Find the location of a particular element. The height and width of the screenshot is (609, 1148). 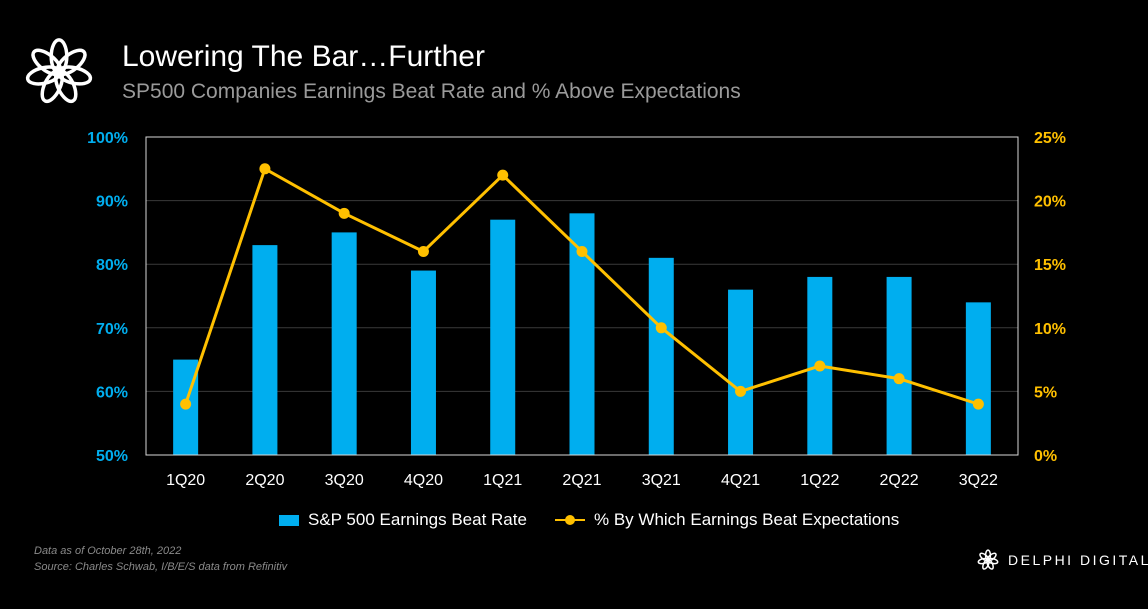

x-axis-tick-label: 3Q21 is located at coordinates (661, 480).